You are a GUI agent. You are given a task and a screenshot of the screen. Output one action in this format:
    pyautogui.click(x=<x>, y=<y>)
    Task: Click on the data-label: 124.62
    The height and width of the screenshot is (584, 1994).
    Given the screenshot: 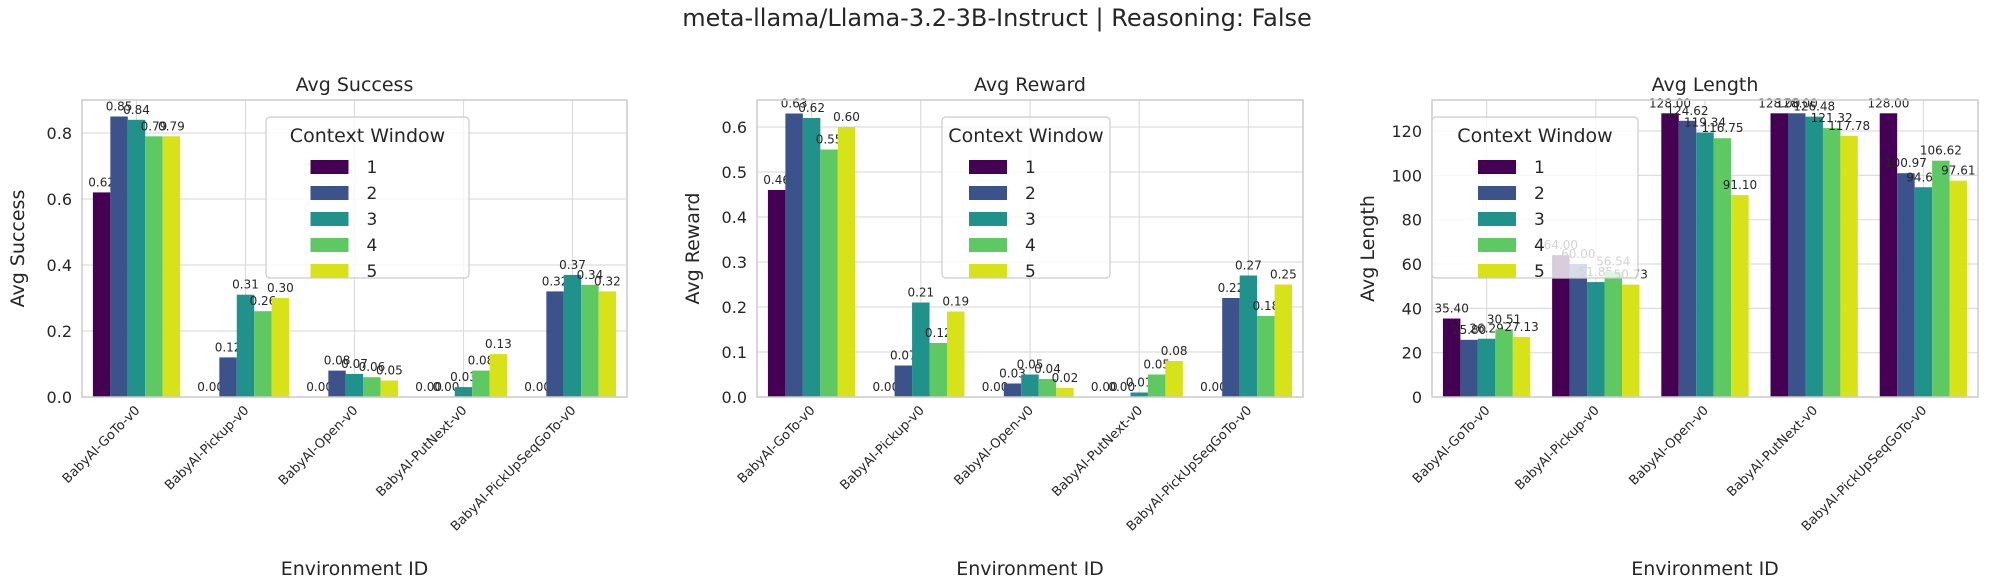 What is the action you would take?
    pyautogui.click(x=1688, y=111)
    